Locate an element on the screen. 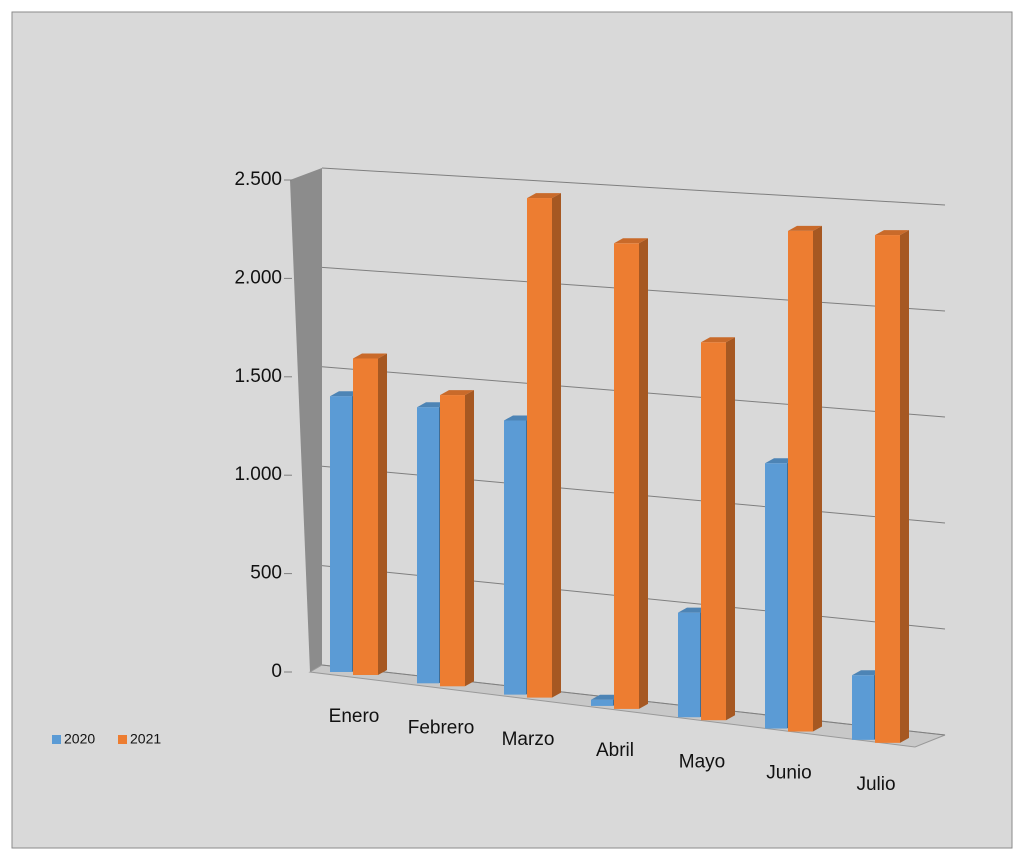  x-tick-label: Abril is located at coordinates (615, 750).